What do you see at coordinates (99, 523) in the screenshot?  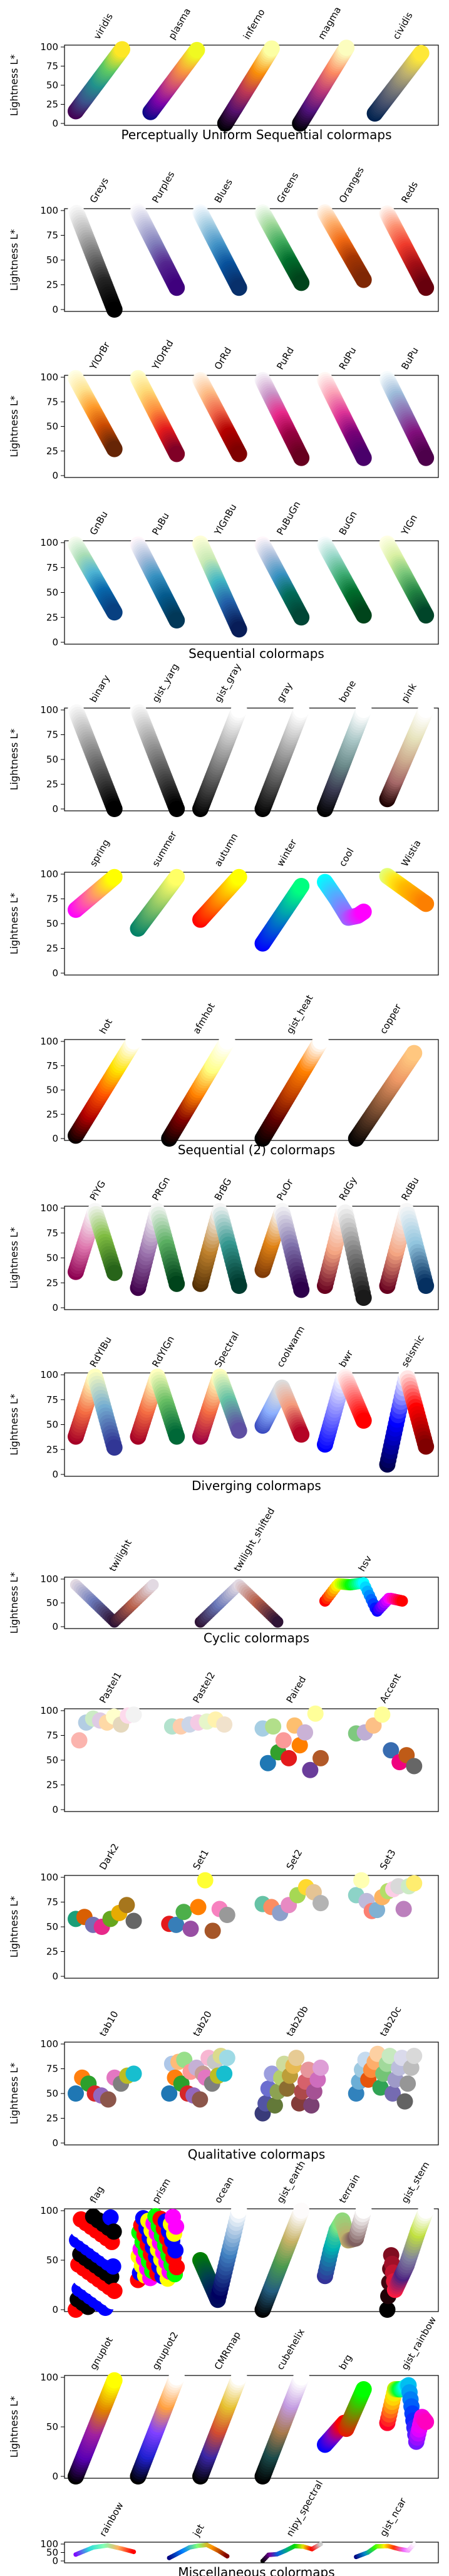 I see `colormap-name-label: GnBu` at bounding box center [99, 523].